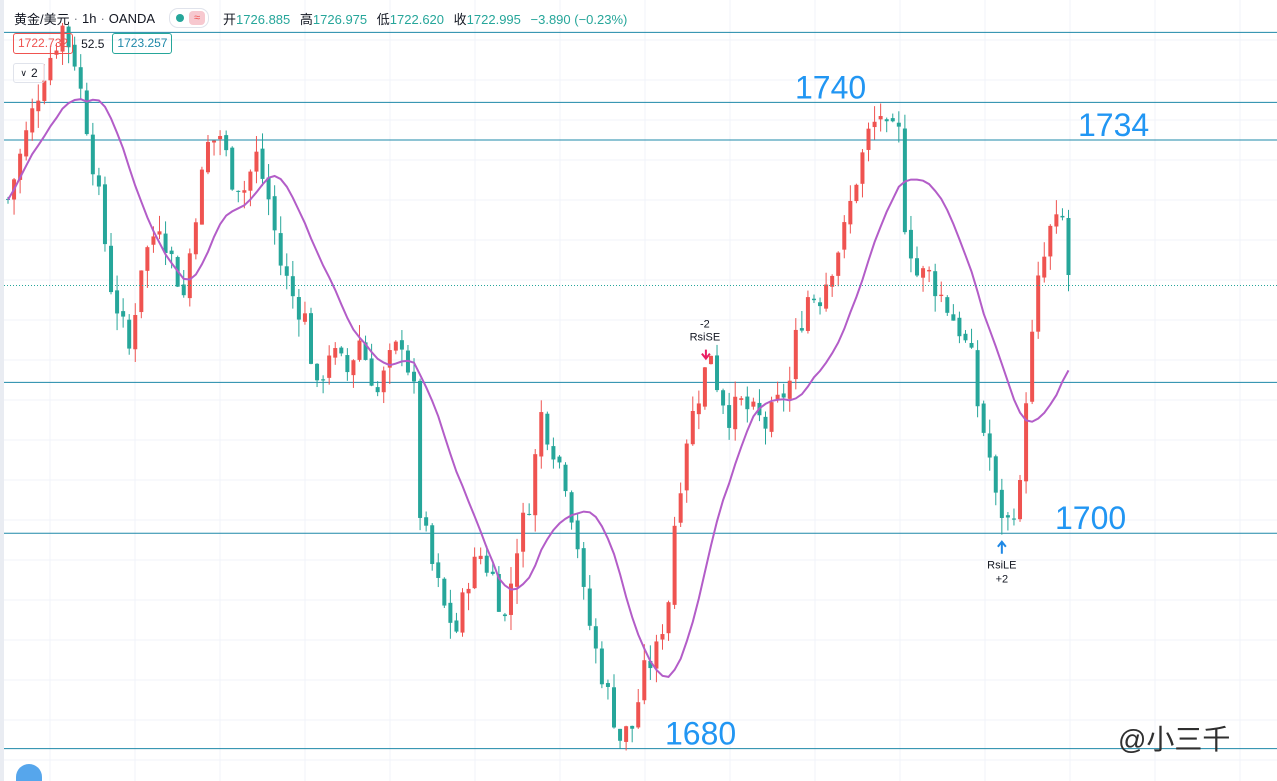 This screenshot has height=781, width=1277. I want to click on tradingview-logo-icon, so click(29, 772).